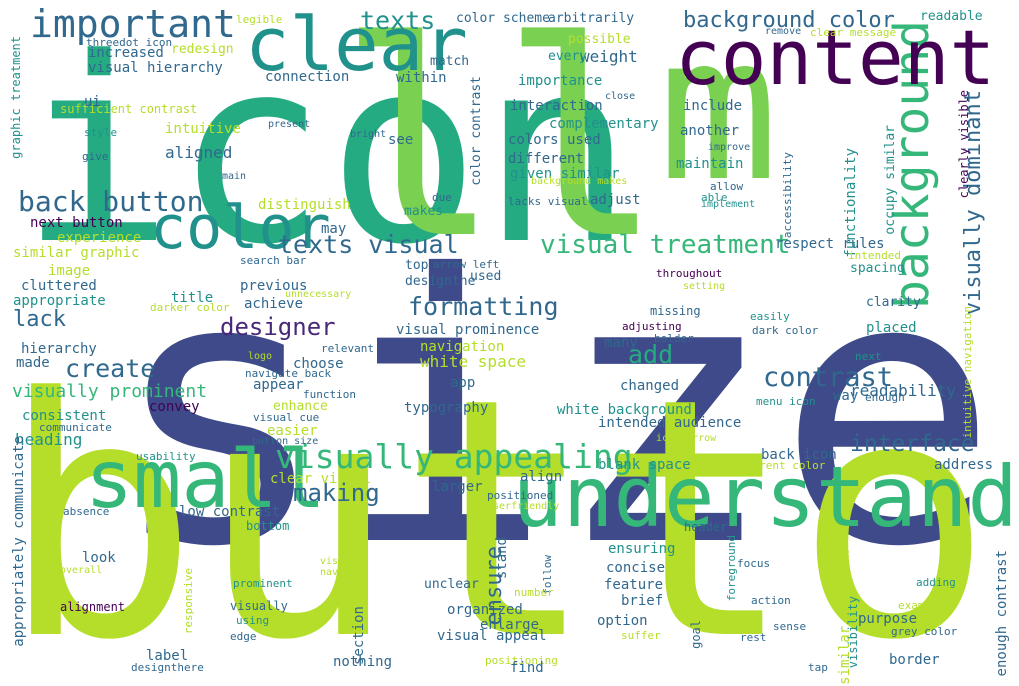 Image resolution: width=1019 pixels, height=686 pixels. Describe the element at coordinates (329, 394) in the screenshot. I see `word-function: function` at that location.